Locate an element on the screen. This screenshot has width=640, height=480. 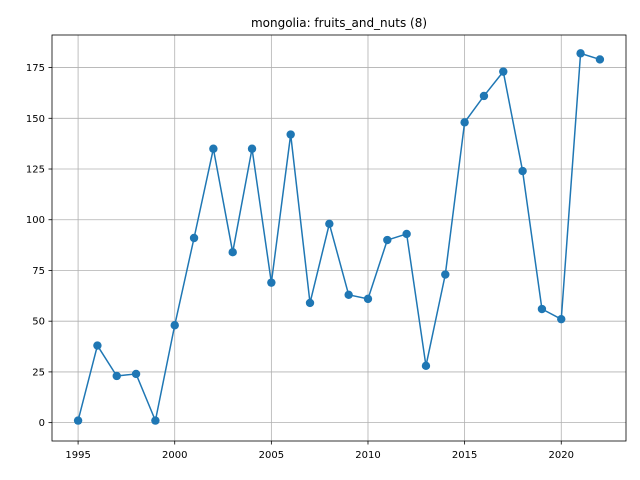
x-tick-label: 2010 is located at coordinates (367, 455).